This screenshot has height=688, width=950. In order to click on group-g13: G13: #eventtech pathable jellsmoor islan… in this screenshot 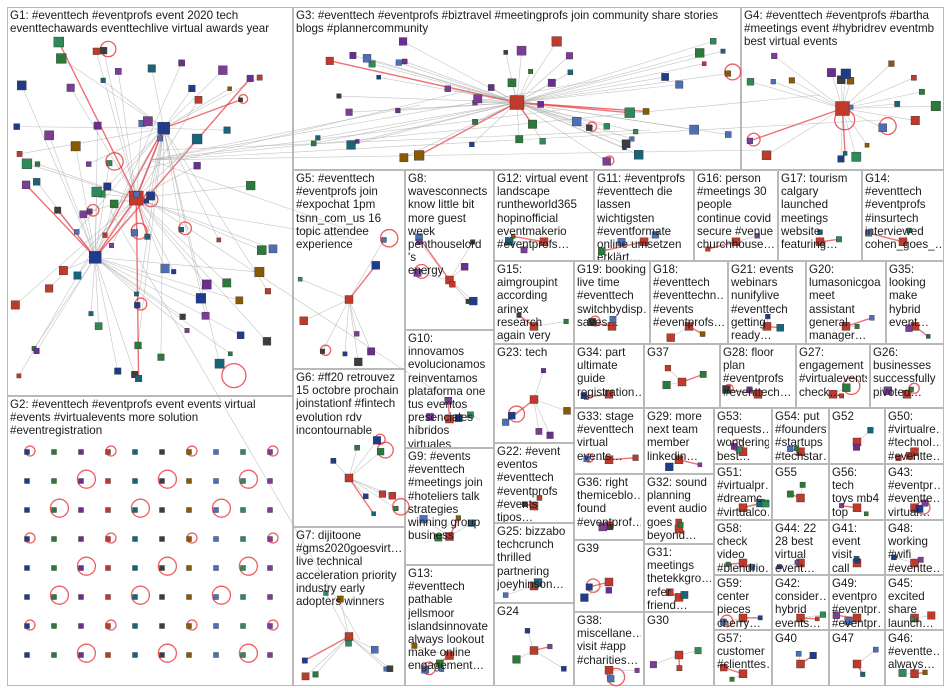, I will do `click(449, 625)`.